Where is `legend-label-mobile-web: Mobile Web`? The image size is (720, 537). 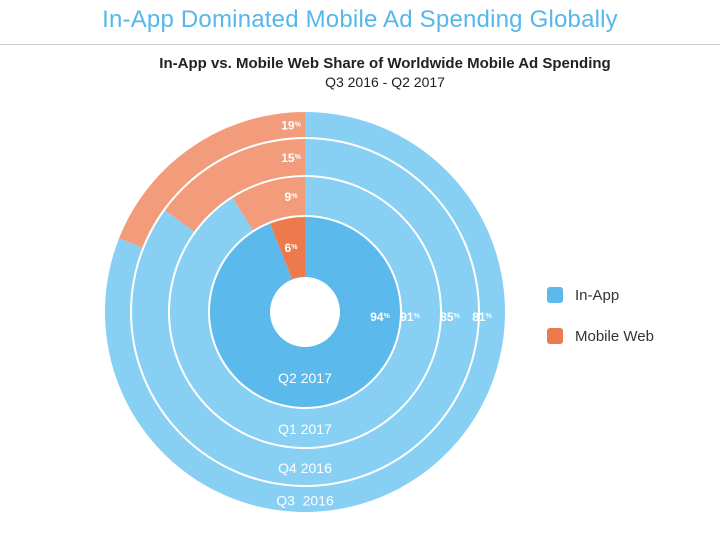
legend-label-mobile-web: Mobile Web is located at coordinates (614, 336).